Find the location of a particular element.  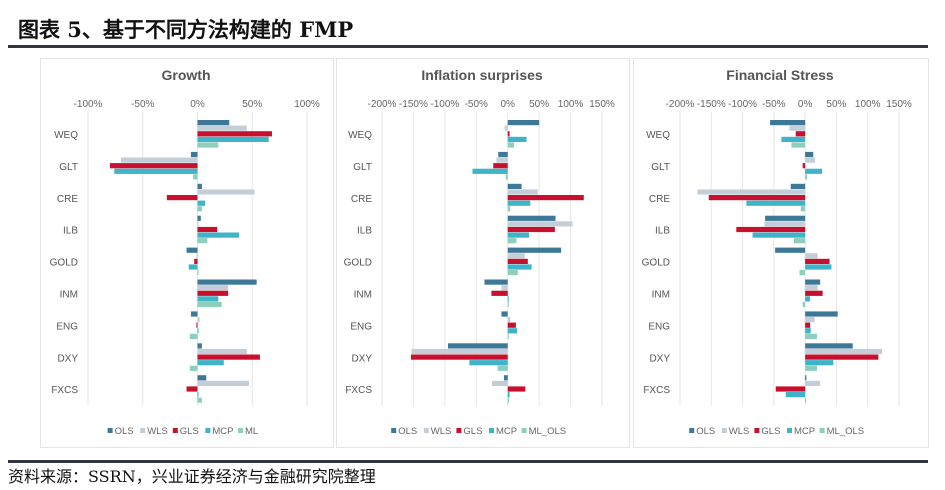

bar-gls-eng is located at coordinates (197, 325).